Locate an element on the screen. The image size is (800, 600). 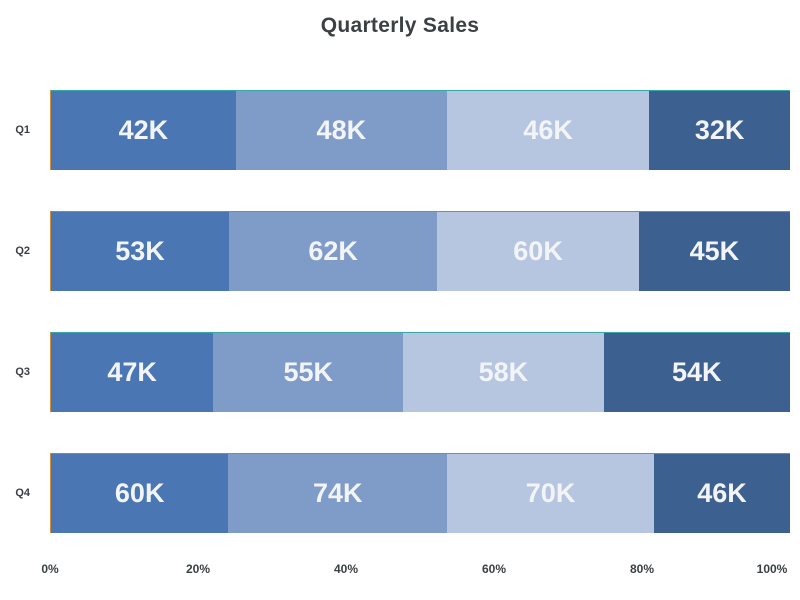
stacked-bar: 47K 55K 58K 54K is located at coordinates (420, 372).